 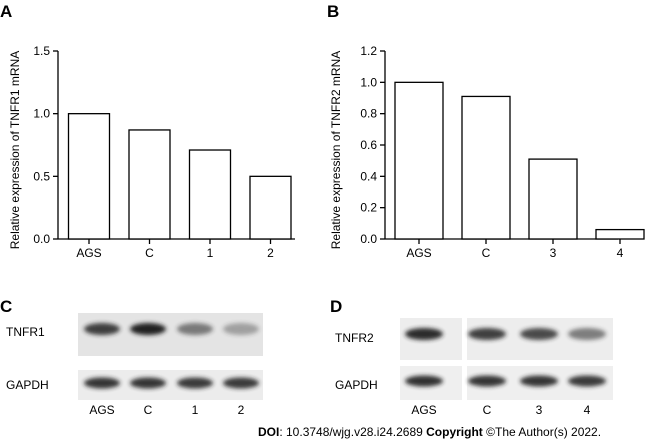 What do you see at coordinates (336, 306) in the screenshot?
I see `panel-letter-d: D` at bounding box center [336, 306].